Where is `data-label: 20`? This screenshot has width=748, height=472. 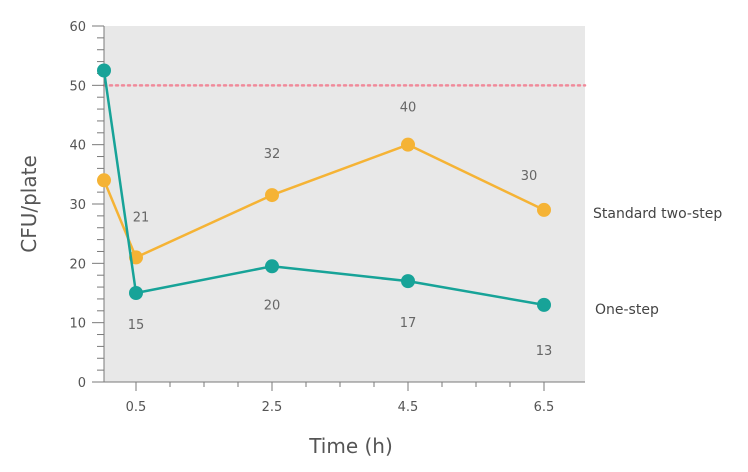
data-label: 20 is located at coordinates (272, 305).